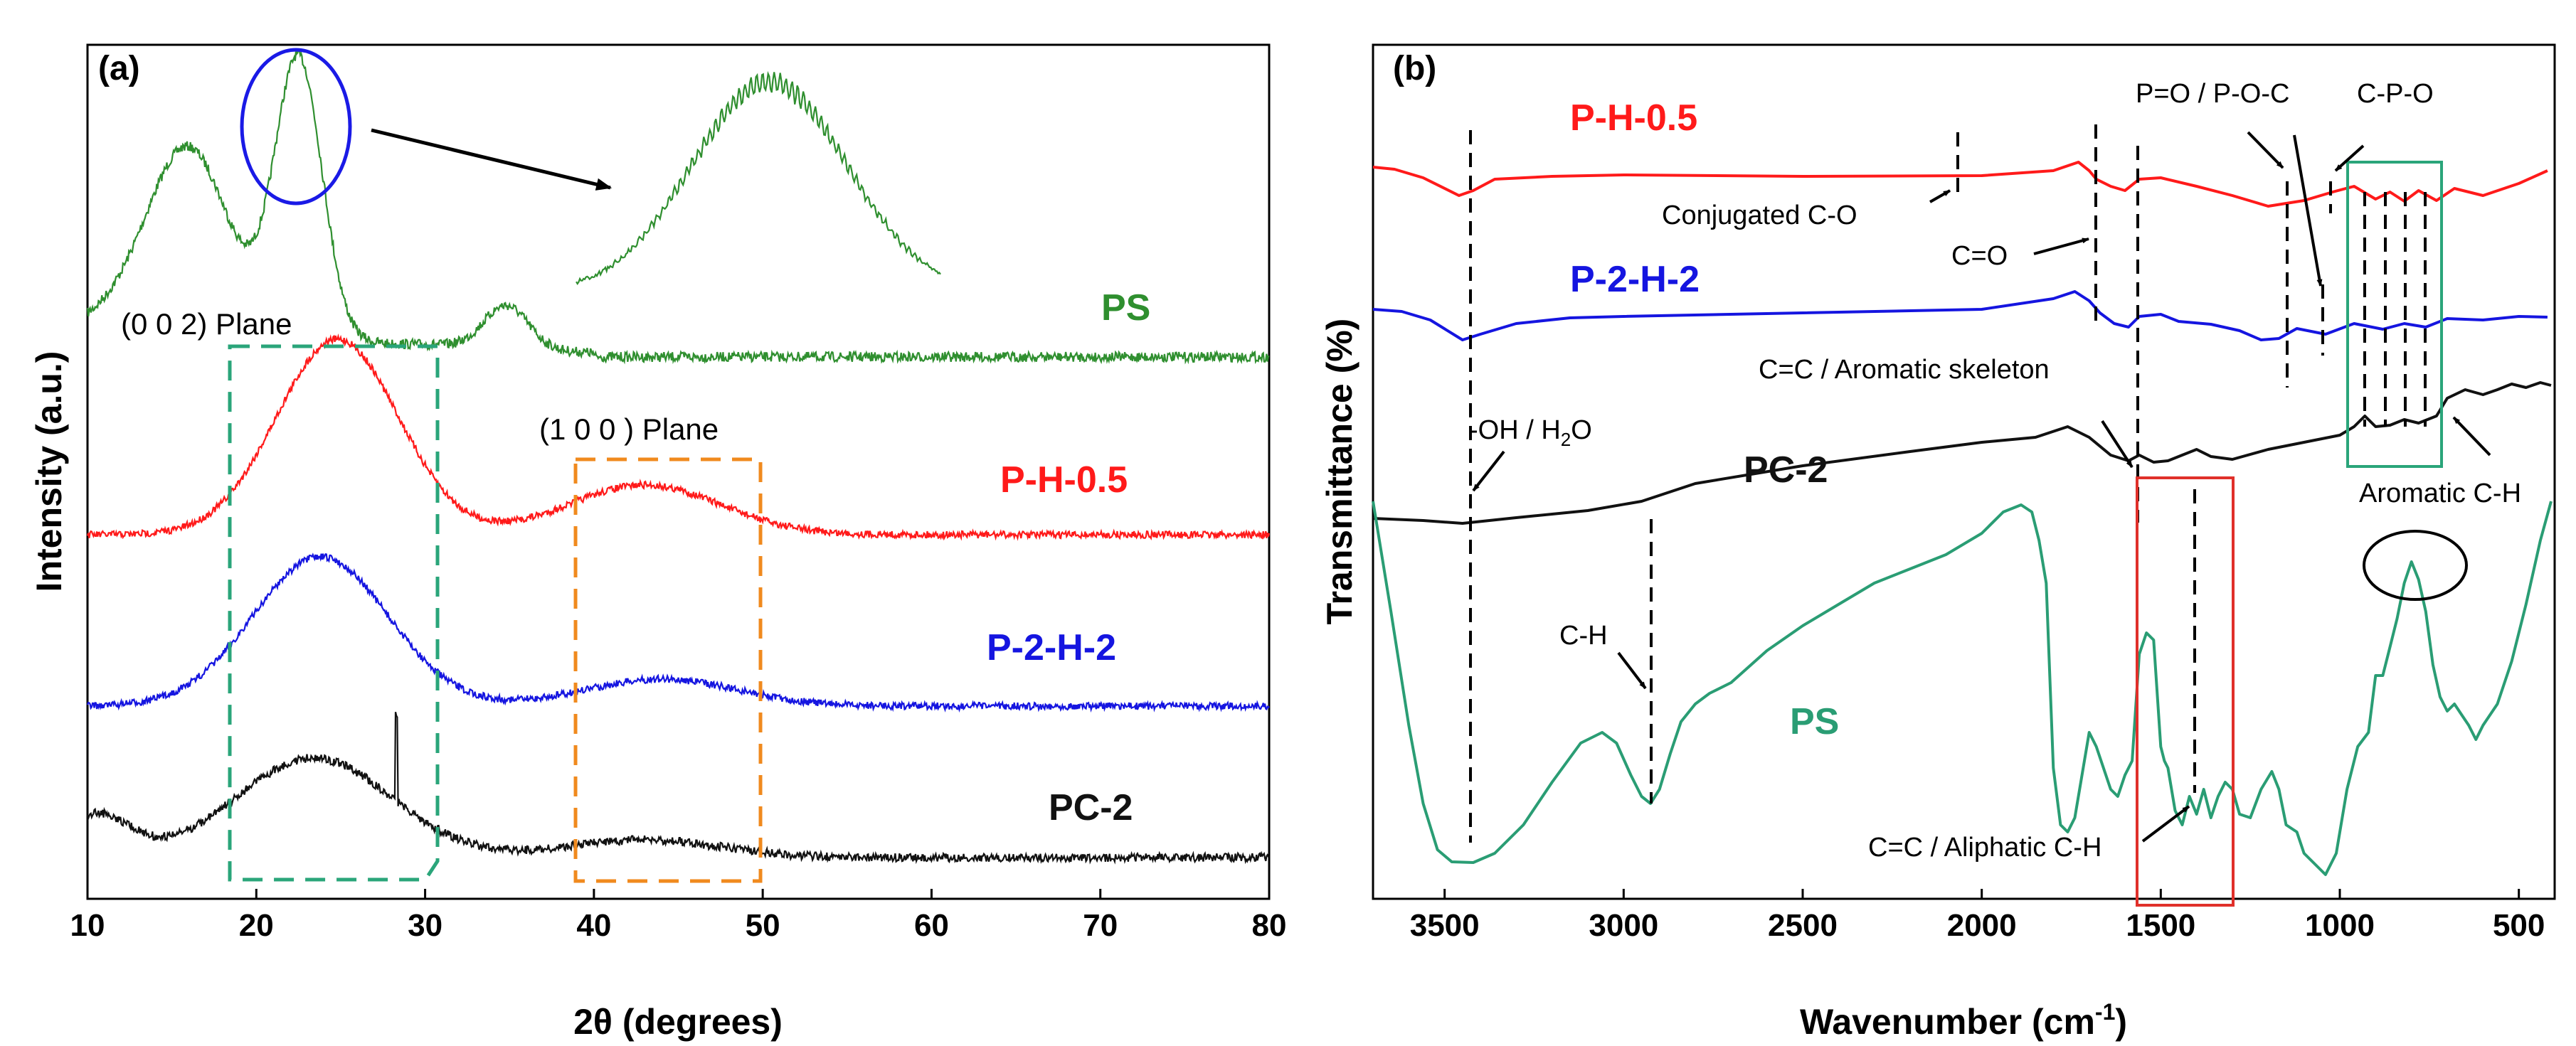 This screenshot has width=2576, height=1046. I want to click on plane-002-label: (0 0 2) Plane, so click(206, 324).